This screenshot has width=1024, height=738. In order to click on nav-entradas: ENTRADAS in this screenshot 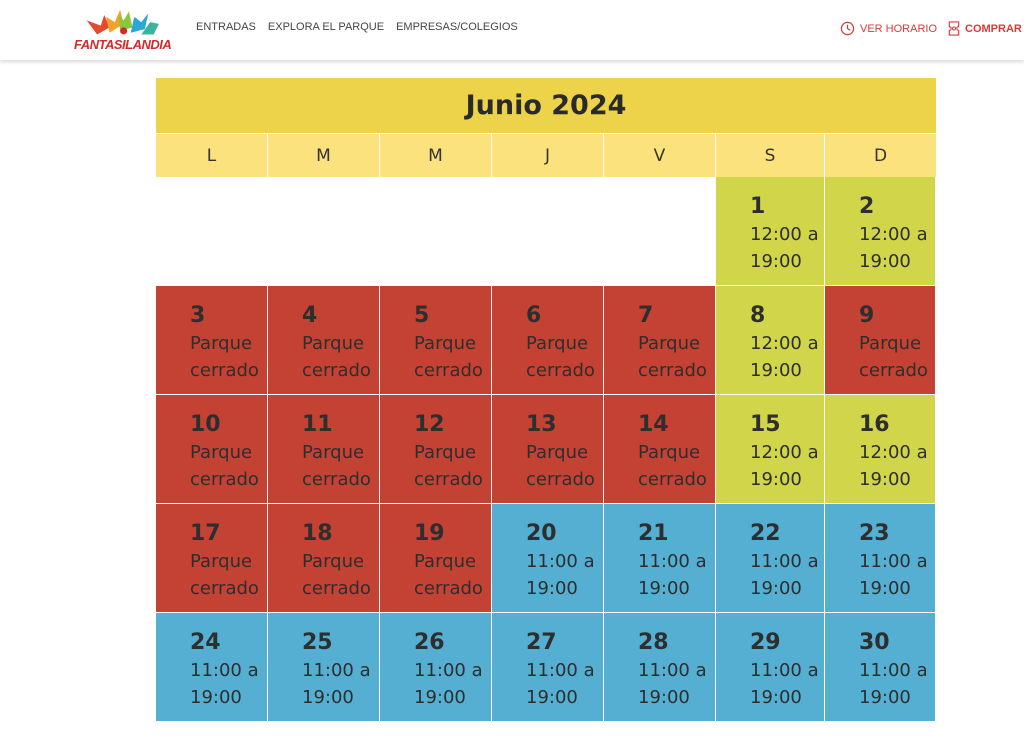, I will do `click(226, 27)`.